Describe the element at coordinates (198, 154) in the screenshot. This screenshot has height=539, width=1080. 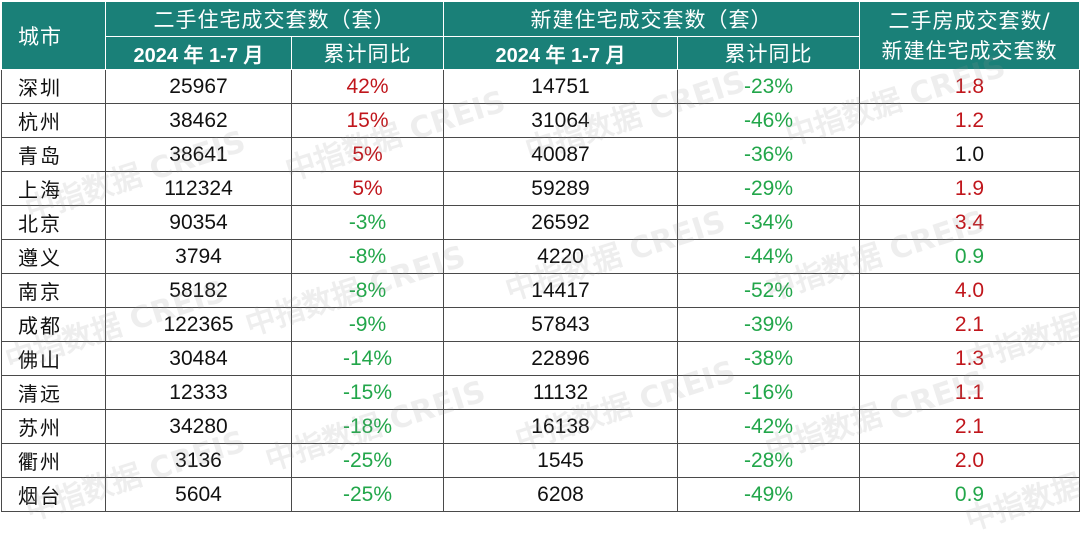
I see `second-hand-count-cell: 38641` at that location.